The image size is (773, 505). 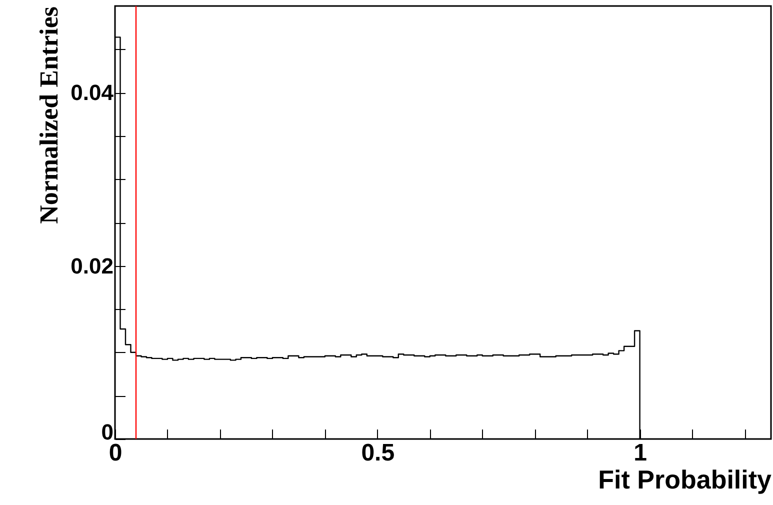 What do you see at coordinates (92, 93) in the screenshot?
I see `y-tick-label: 0.04` at bounding box center [92, 93].